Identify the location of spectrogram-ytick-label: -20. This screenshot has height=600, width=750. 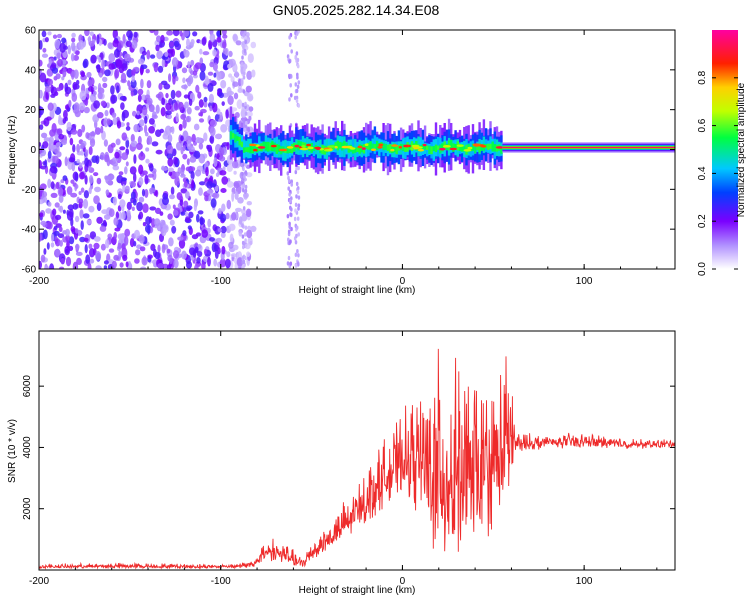
(29, 190).